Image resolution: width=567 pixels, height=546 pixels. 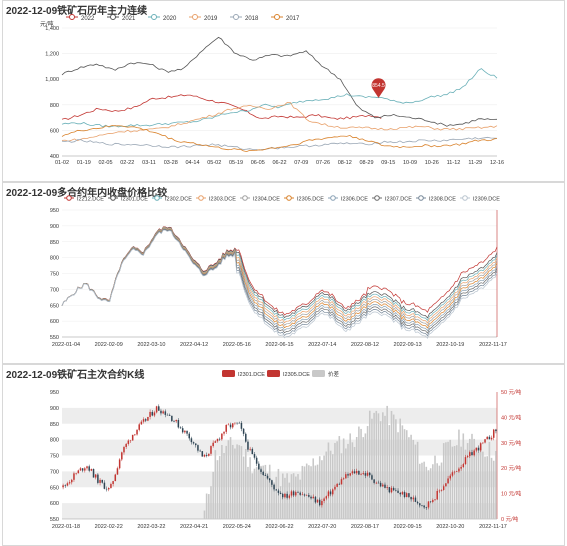 What do you see at coordinates (322, 345) in the screenshot?
I see `x-tick-label: 2022-07-14` at bounding box center [322, 345].